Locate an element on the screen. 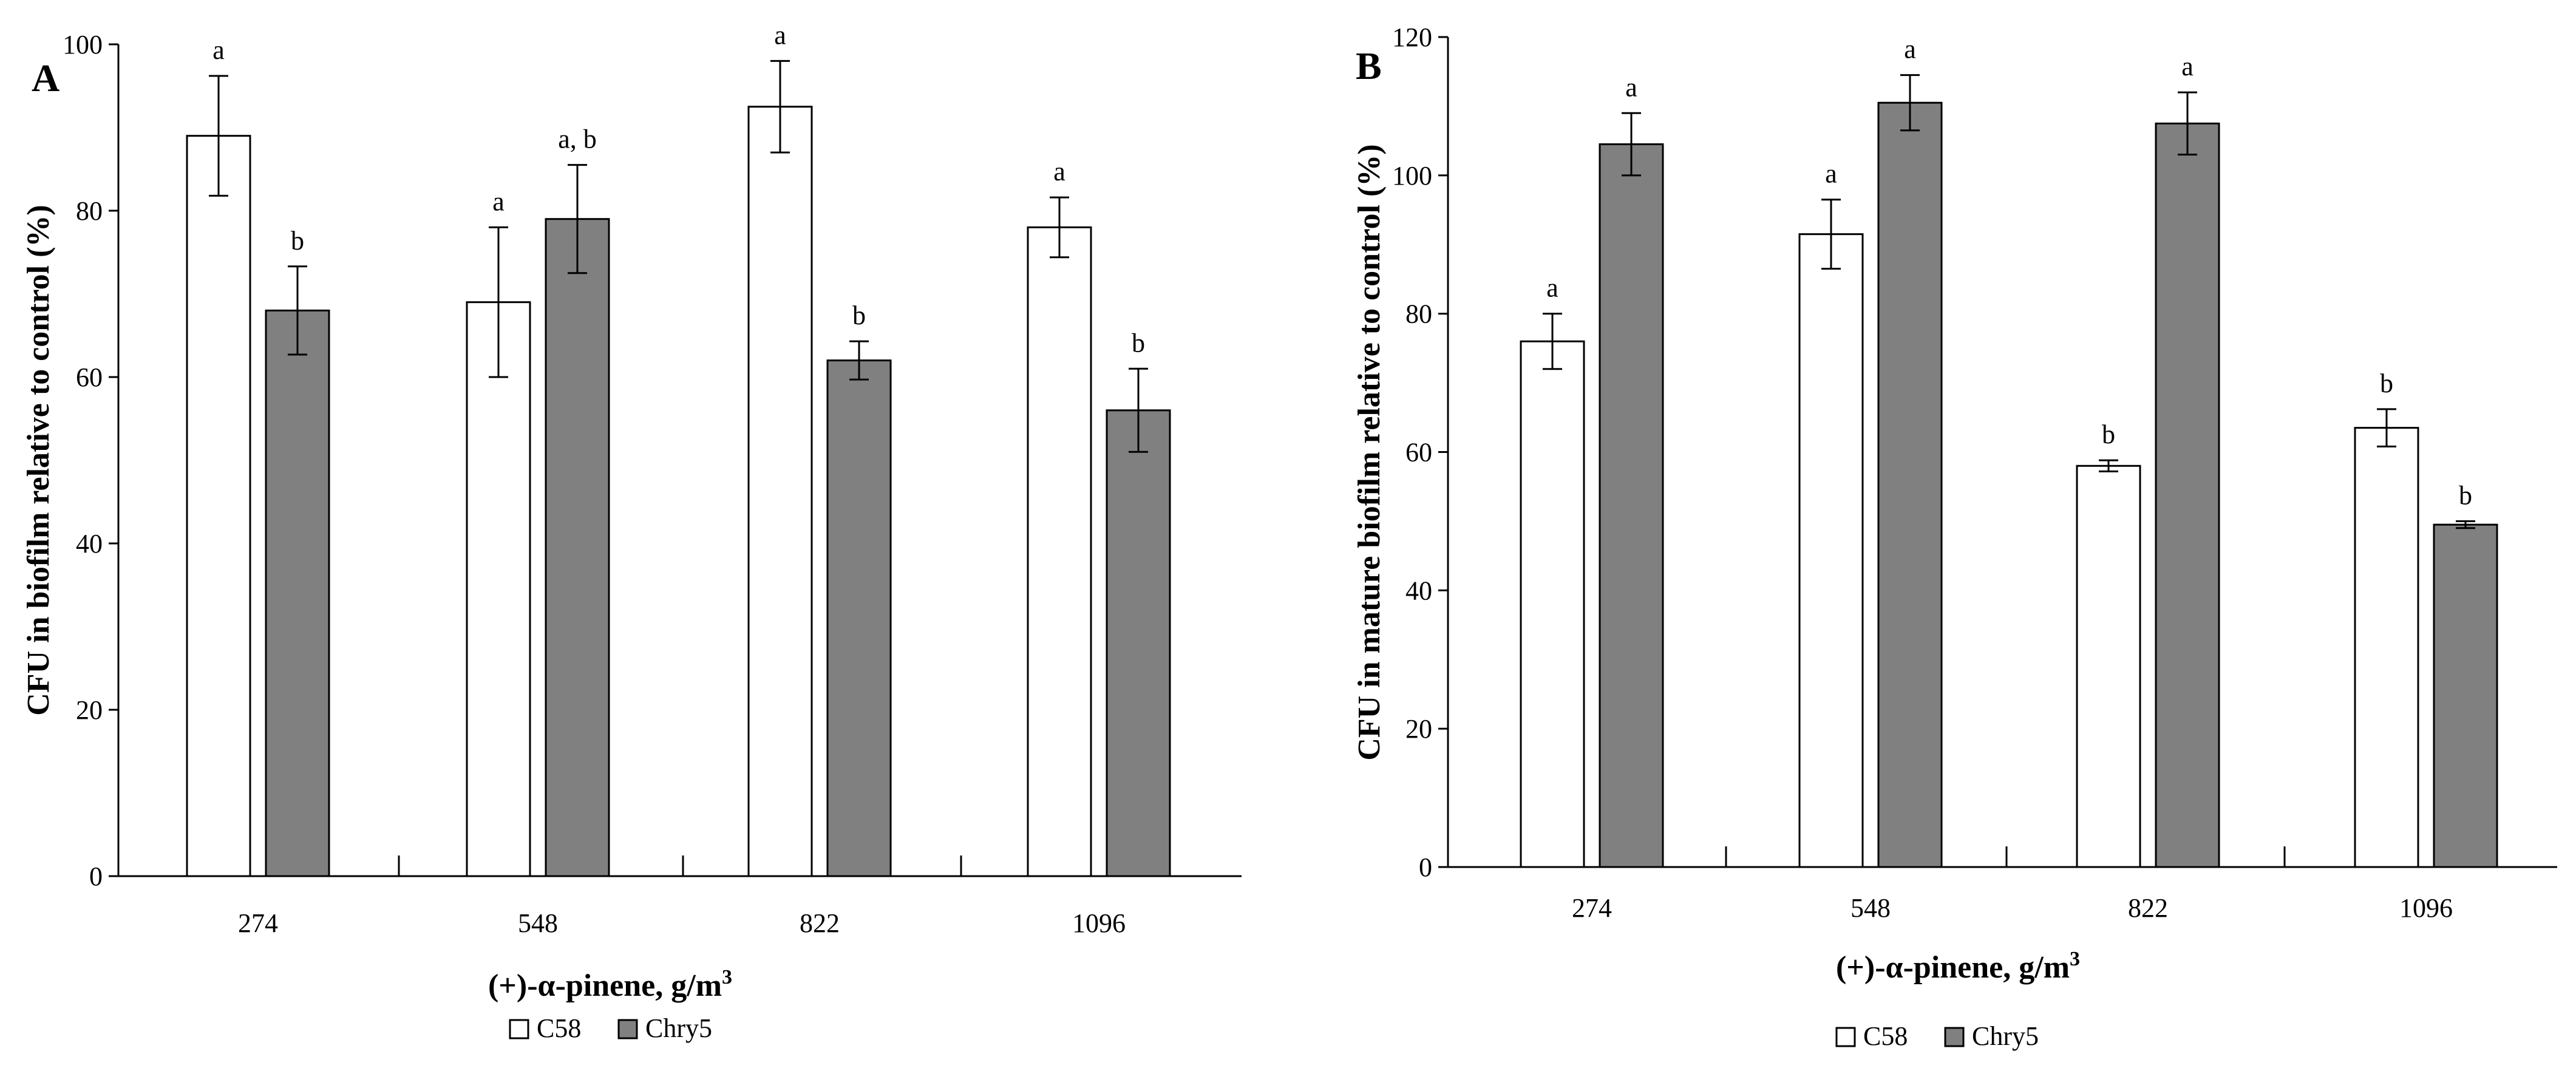  panel-a-significance-label: a, b is located at coordinates (577, 139).